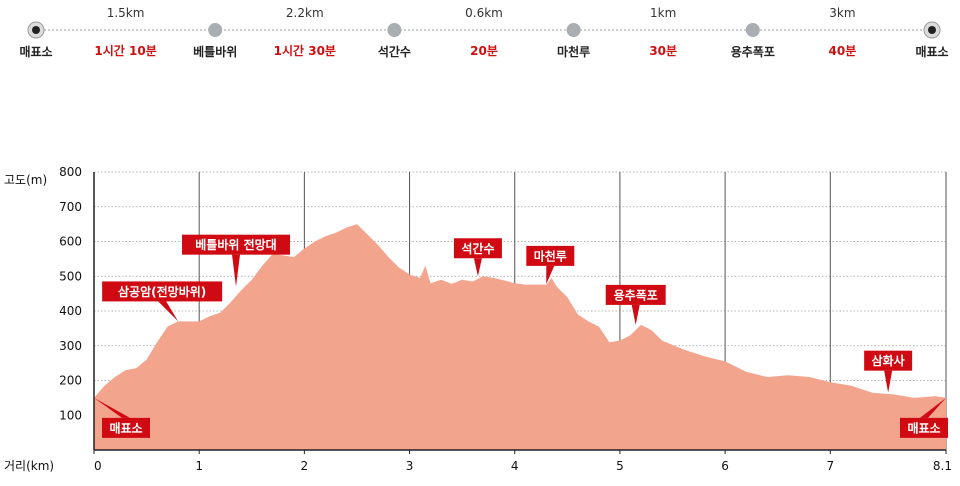  Describe the element at coordinates (843, 51) in the screenshot. I see `segment-time: 40분` at that location.